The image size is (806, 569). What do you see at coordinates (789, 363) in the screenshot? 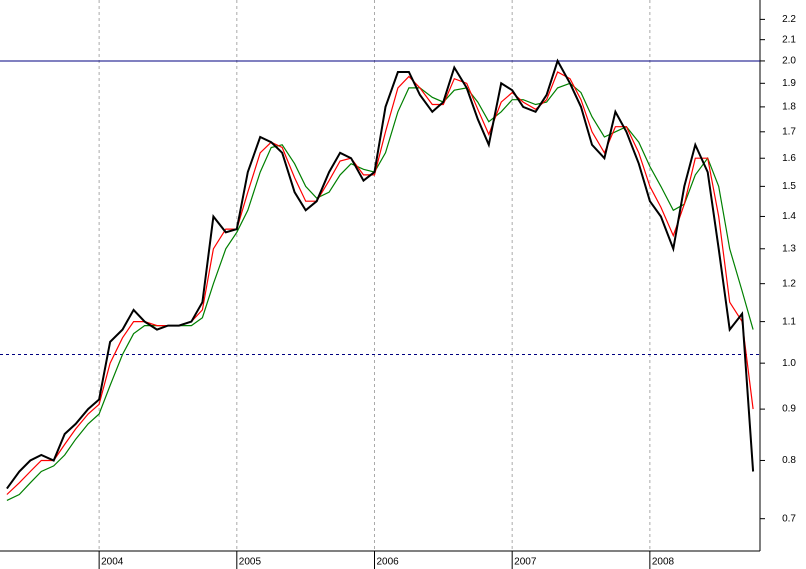
I see `y-tick-label: 1.0` at bounding box center [789, 363].